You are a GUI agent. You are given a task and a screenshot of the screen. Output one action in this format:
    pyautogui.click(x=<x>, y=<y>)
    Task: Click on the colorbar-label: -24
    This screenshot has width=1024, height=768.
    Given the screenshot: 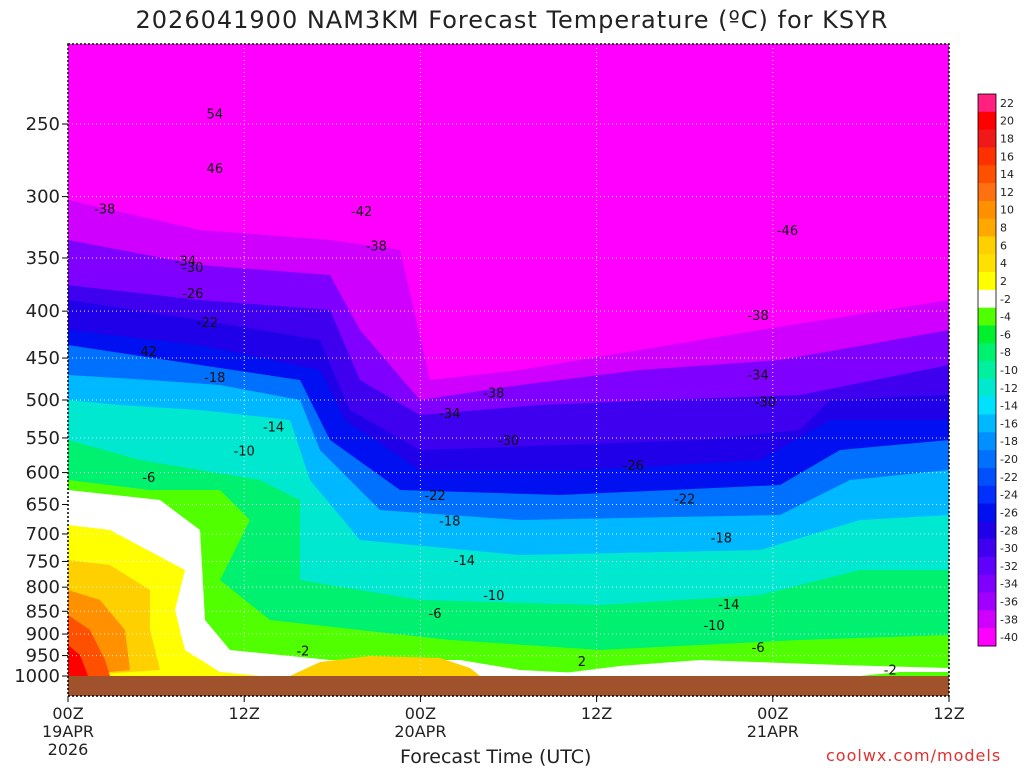 What is the action you would take?
    pyautogui.click(x=1009, y=495)
    